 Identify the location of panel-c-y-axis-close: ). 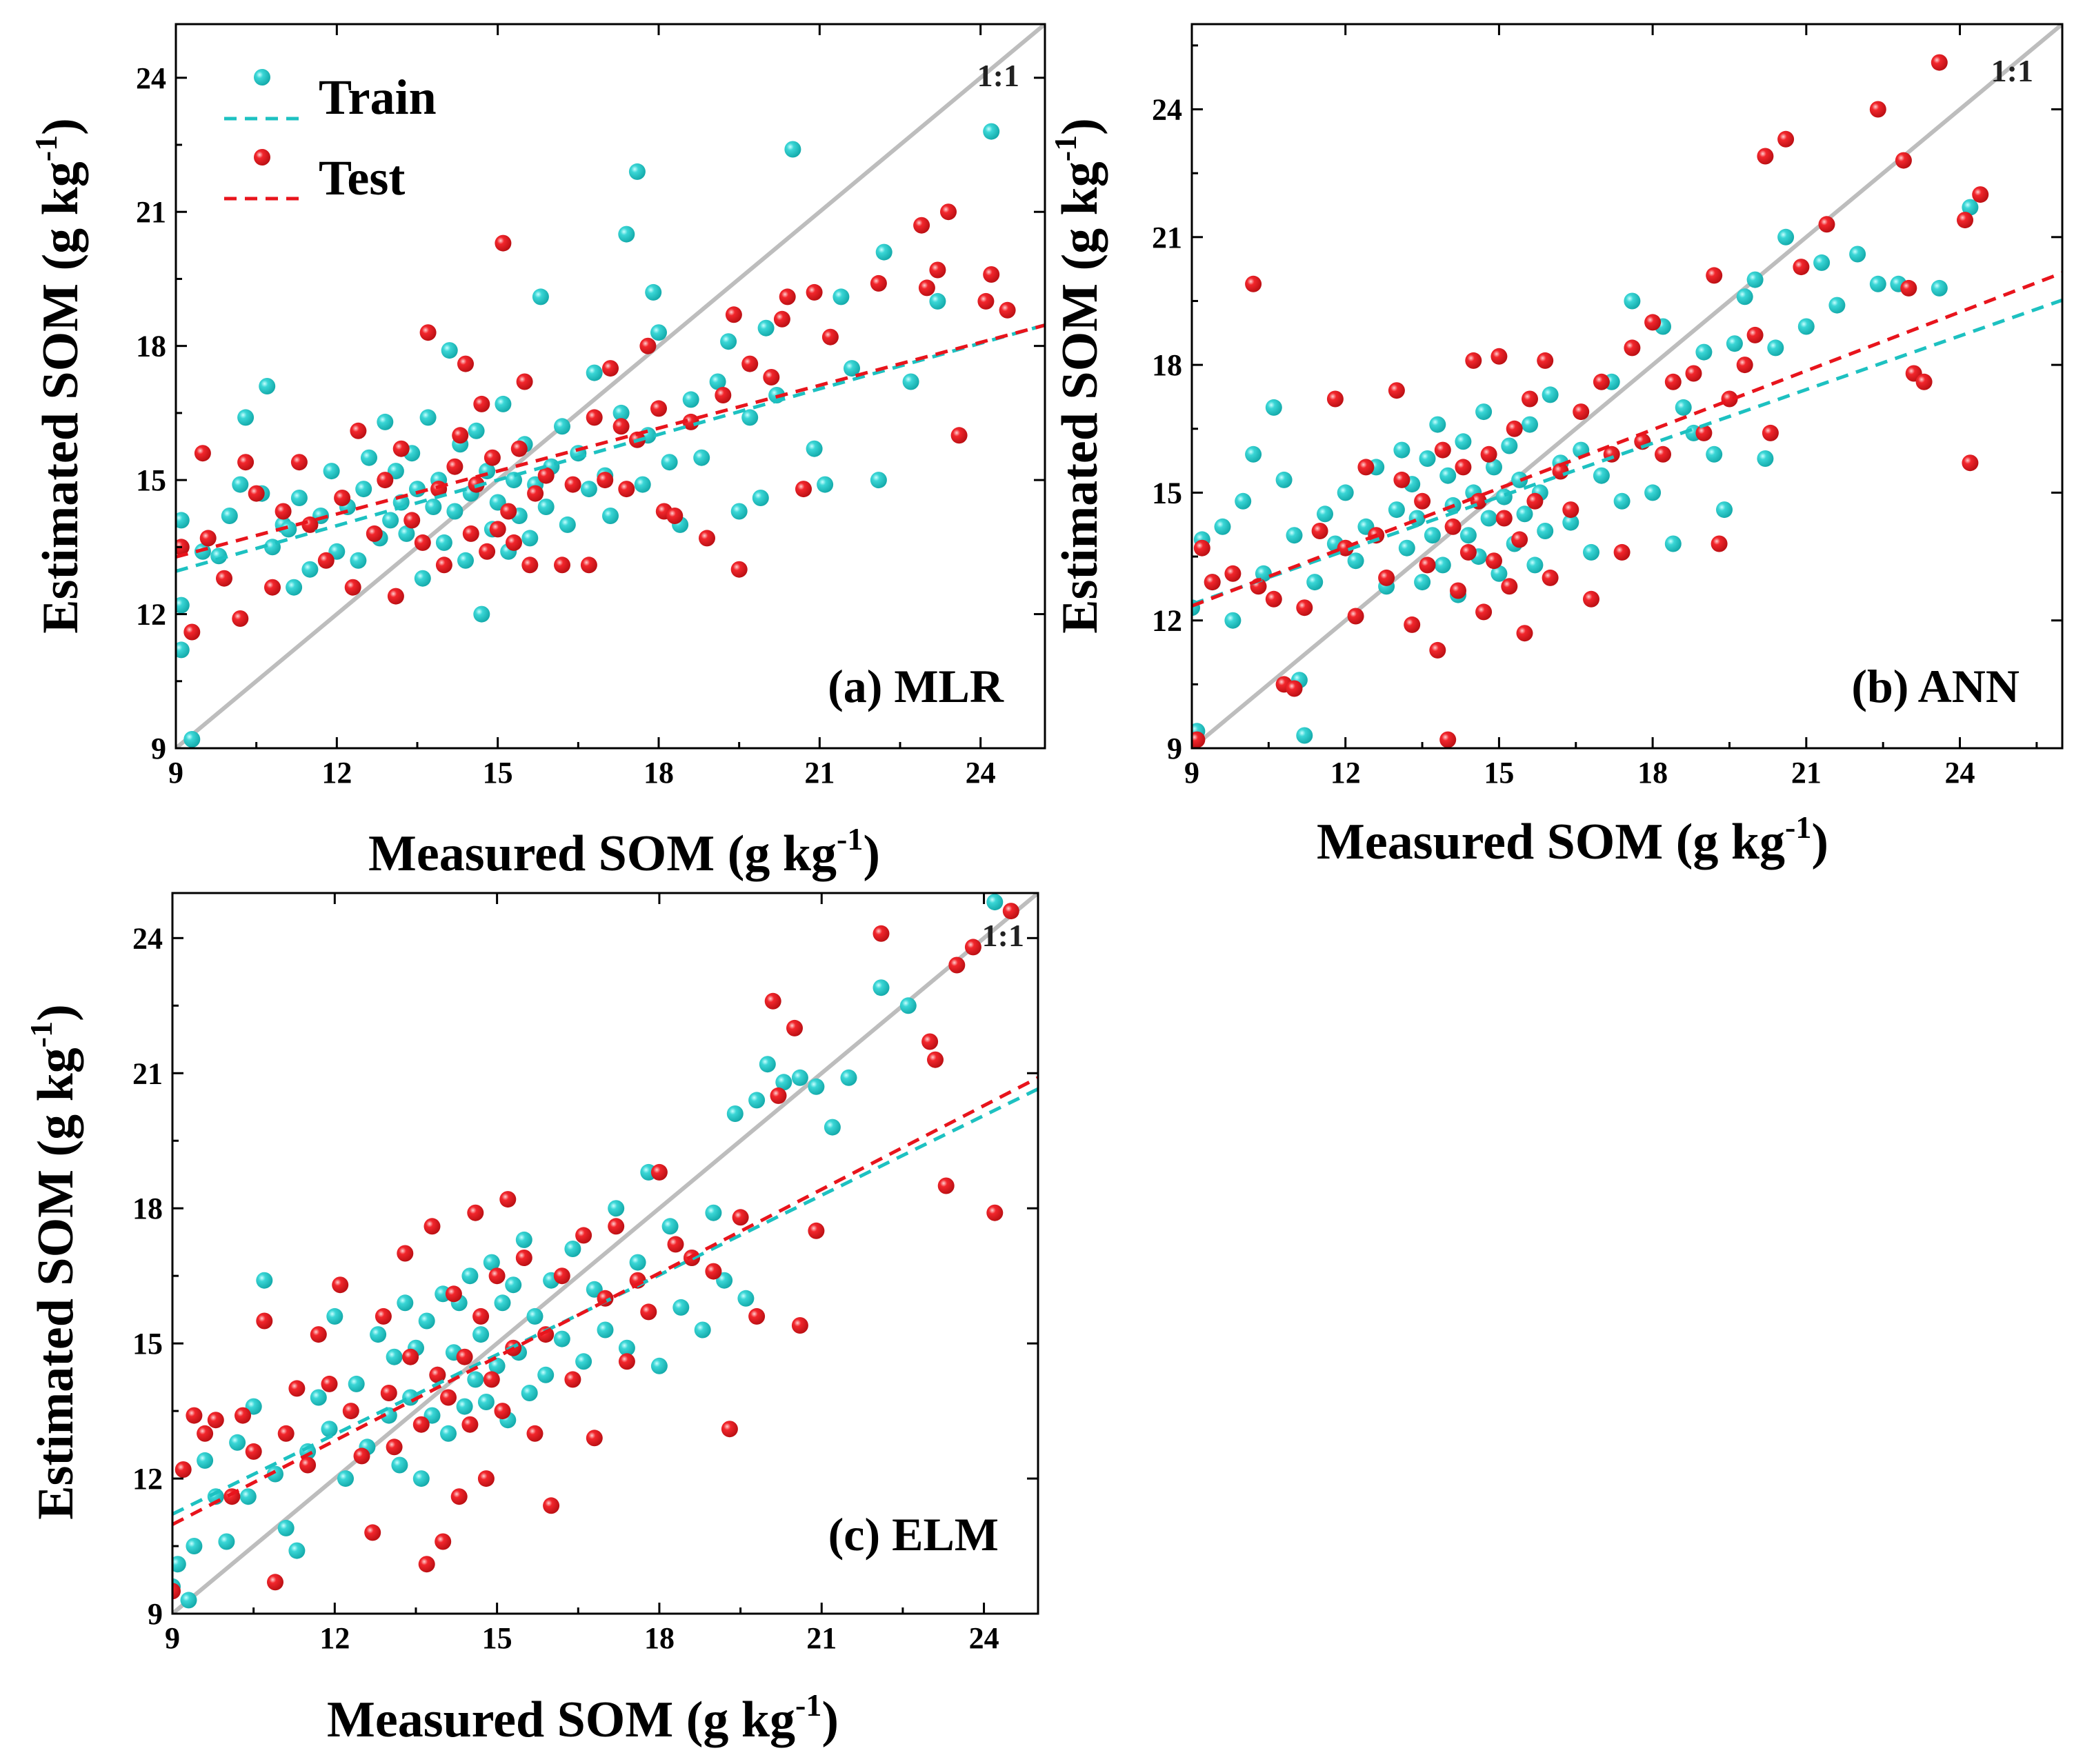
(56, 1013).